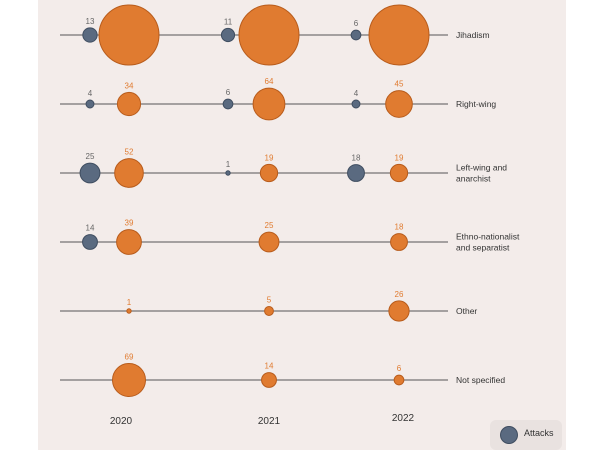  Describe the element at coordinates (509, 435) in the screenshot. I see `legend-attacks-swatch` at that location.